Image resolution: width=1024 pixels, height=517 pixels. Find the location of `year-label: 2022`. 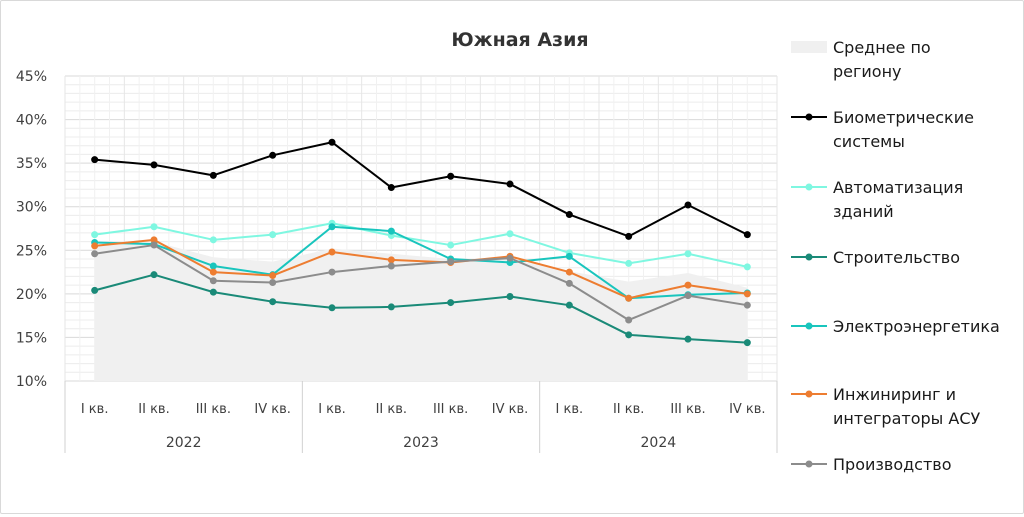

year-label: 2022 is located at coordinates (184, 443).